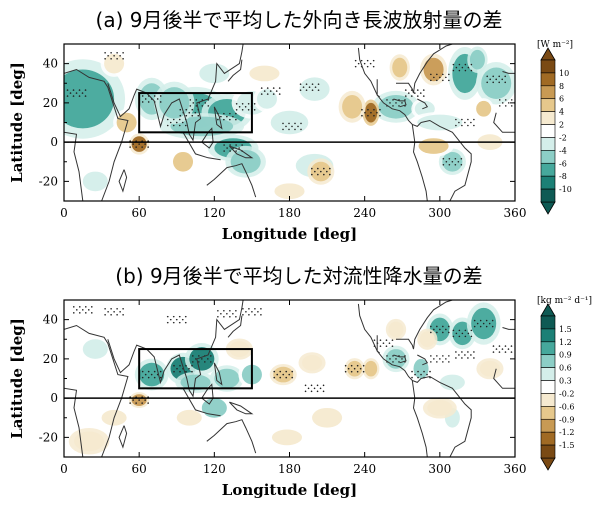  Describe the element at coordinates (289, 469) in the screenshot. I see `x-tick-label: 180` at that location.